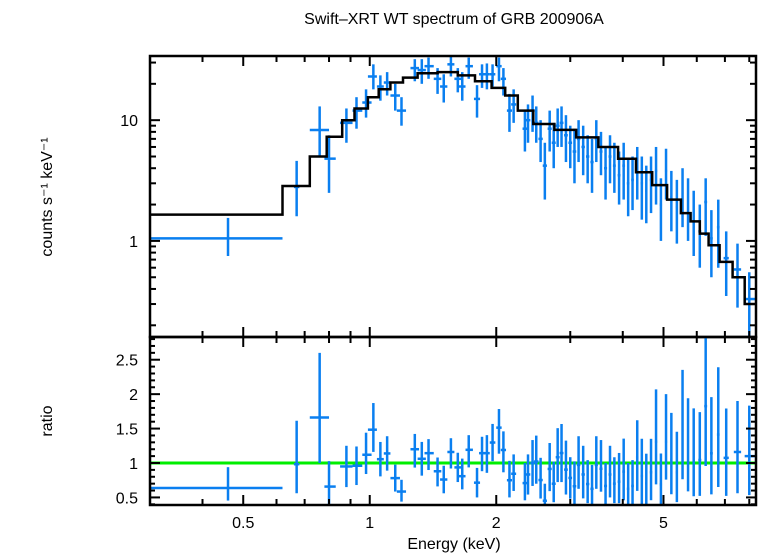  I want to click on x-axis-label: Energy (keV), so click(453, 544).